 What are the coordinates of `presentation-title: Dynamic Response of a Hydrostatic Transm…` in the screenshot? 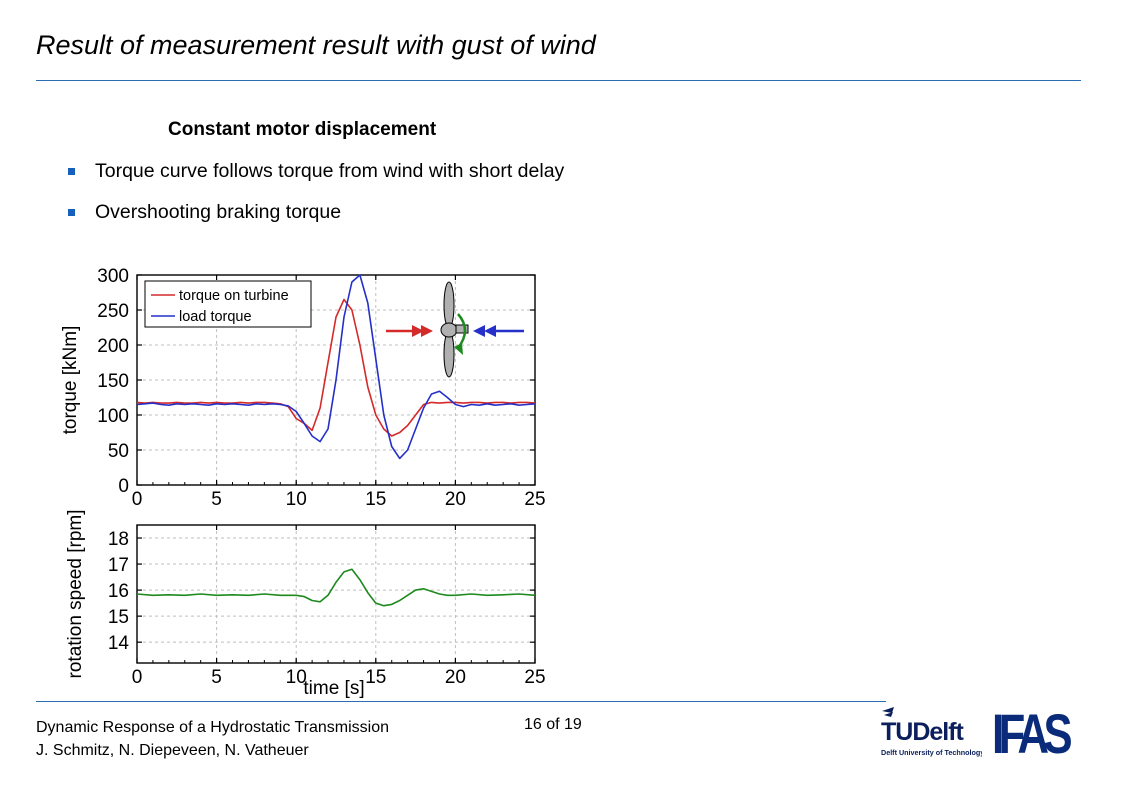 It's located at (213, 727).